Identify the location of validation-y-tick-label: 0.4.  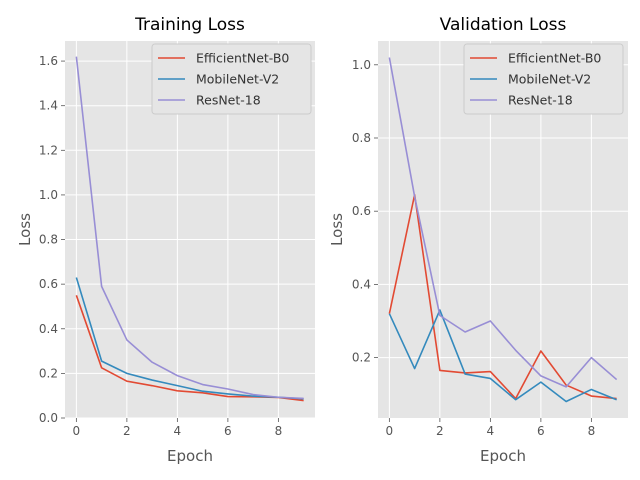
(361, 284).